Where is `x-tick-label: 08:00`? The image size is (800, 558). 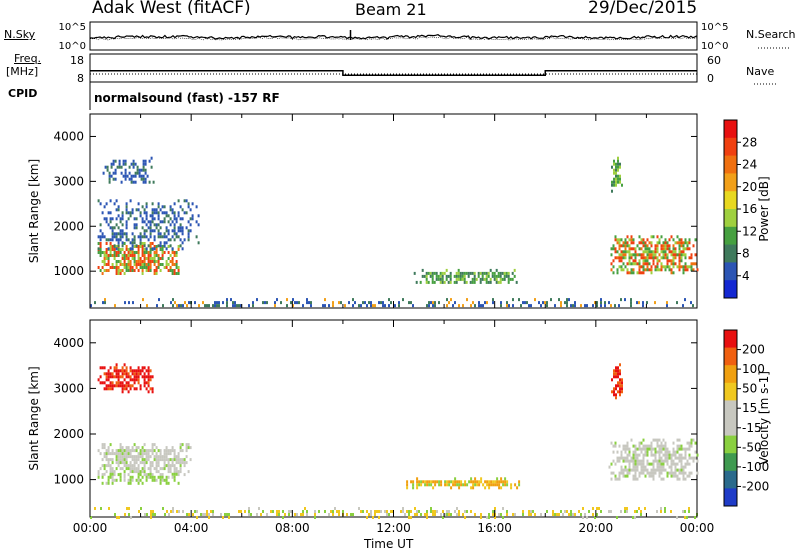 x-tick-label: 08:00 is located at coordinates (292, 528).